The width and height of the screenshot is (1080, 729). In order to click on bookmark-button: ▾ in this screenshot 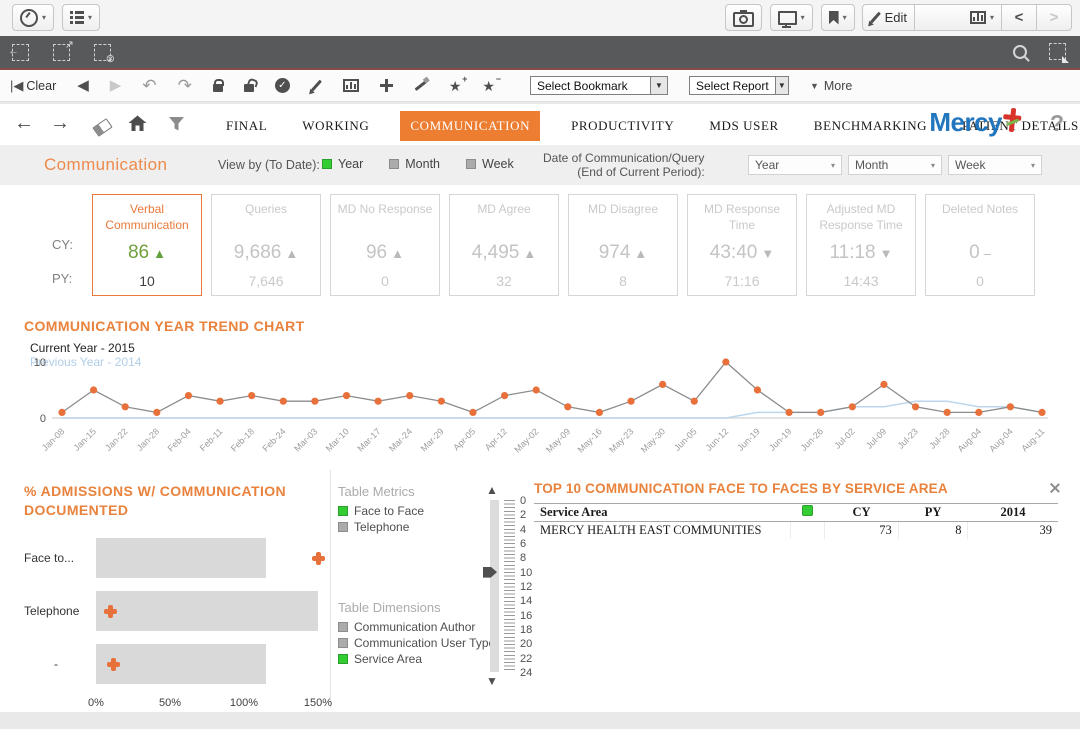, I will do `click(837, 17)`.